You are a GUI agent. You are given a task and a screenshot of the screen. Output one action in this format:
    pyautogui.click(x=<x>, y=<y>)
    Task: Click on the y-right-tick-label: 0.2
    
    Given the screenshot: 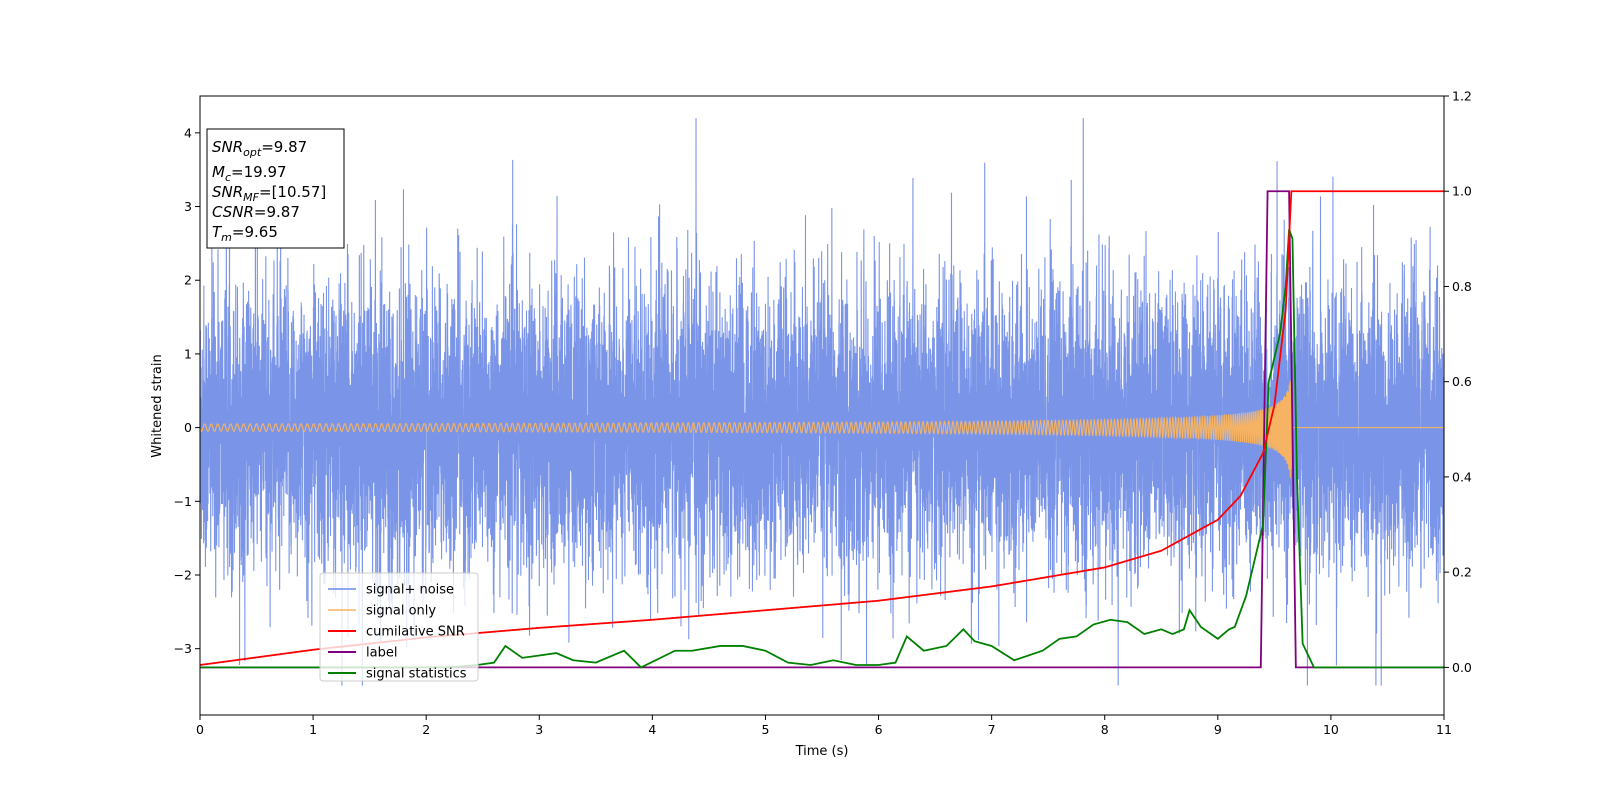 What is the action you would take?
    pyautogui.click(x=1462, y=572)
    